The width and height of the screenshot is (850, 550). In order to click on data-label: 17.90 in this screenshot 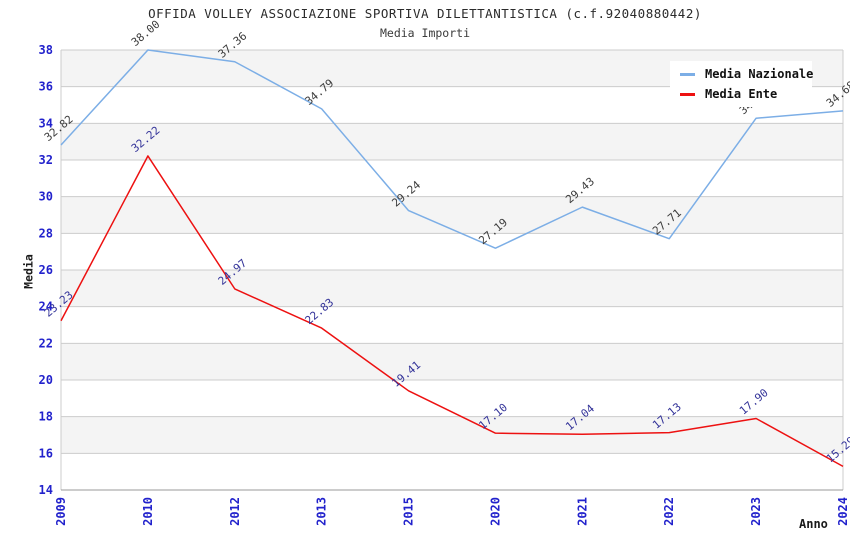, I will do `click(754, 401)`.